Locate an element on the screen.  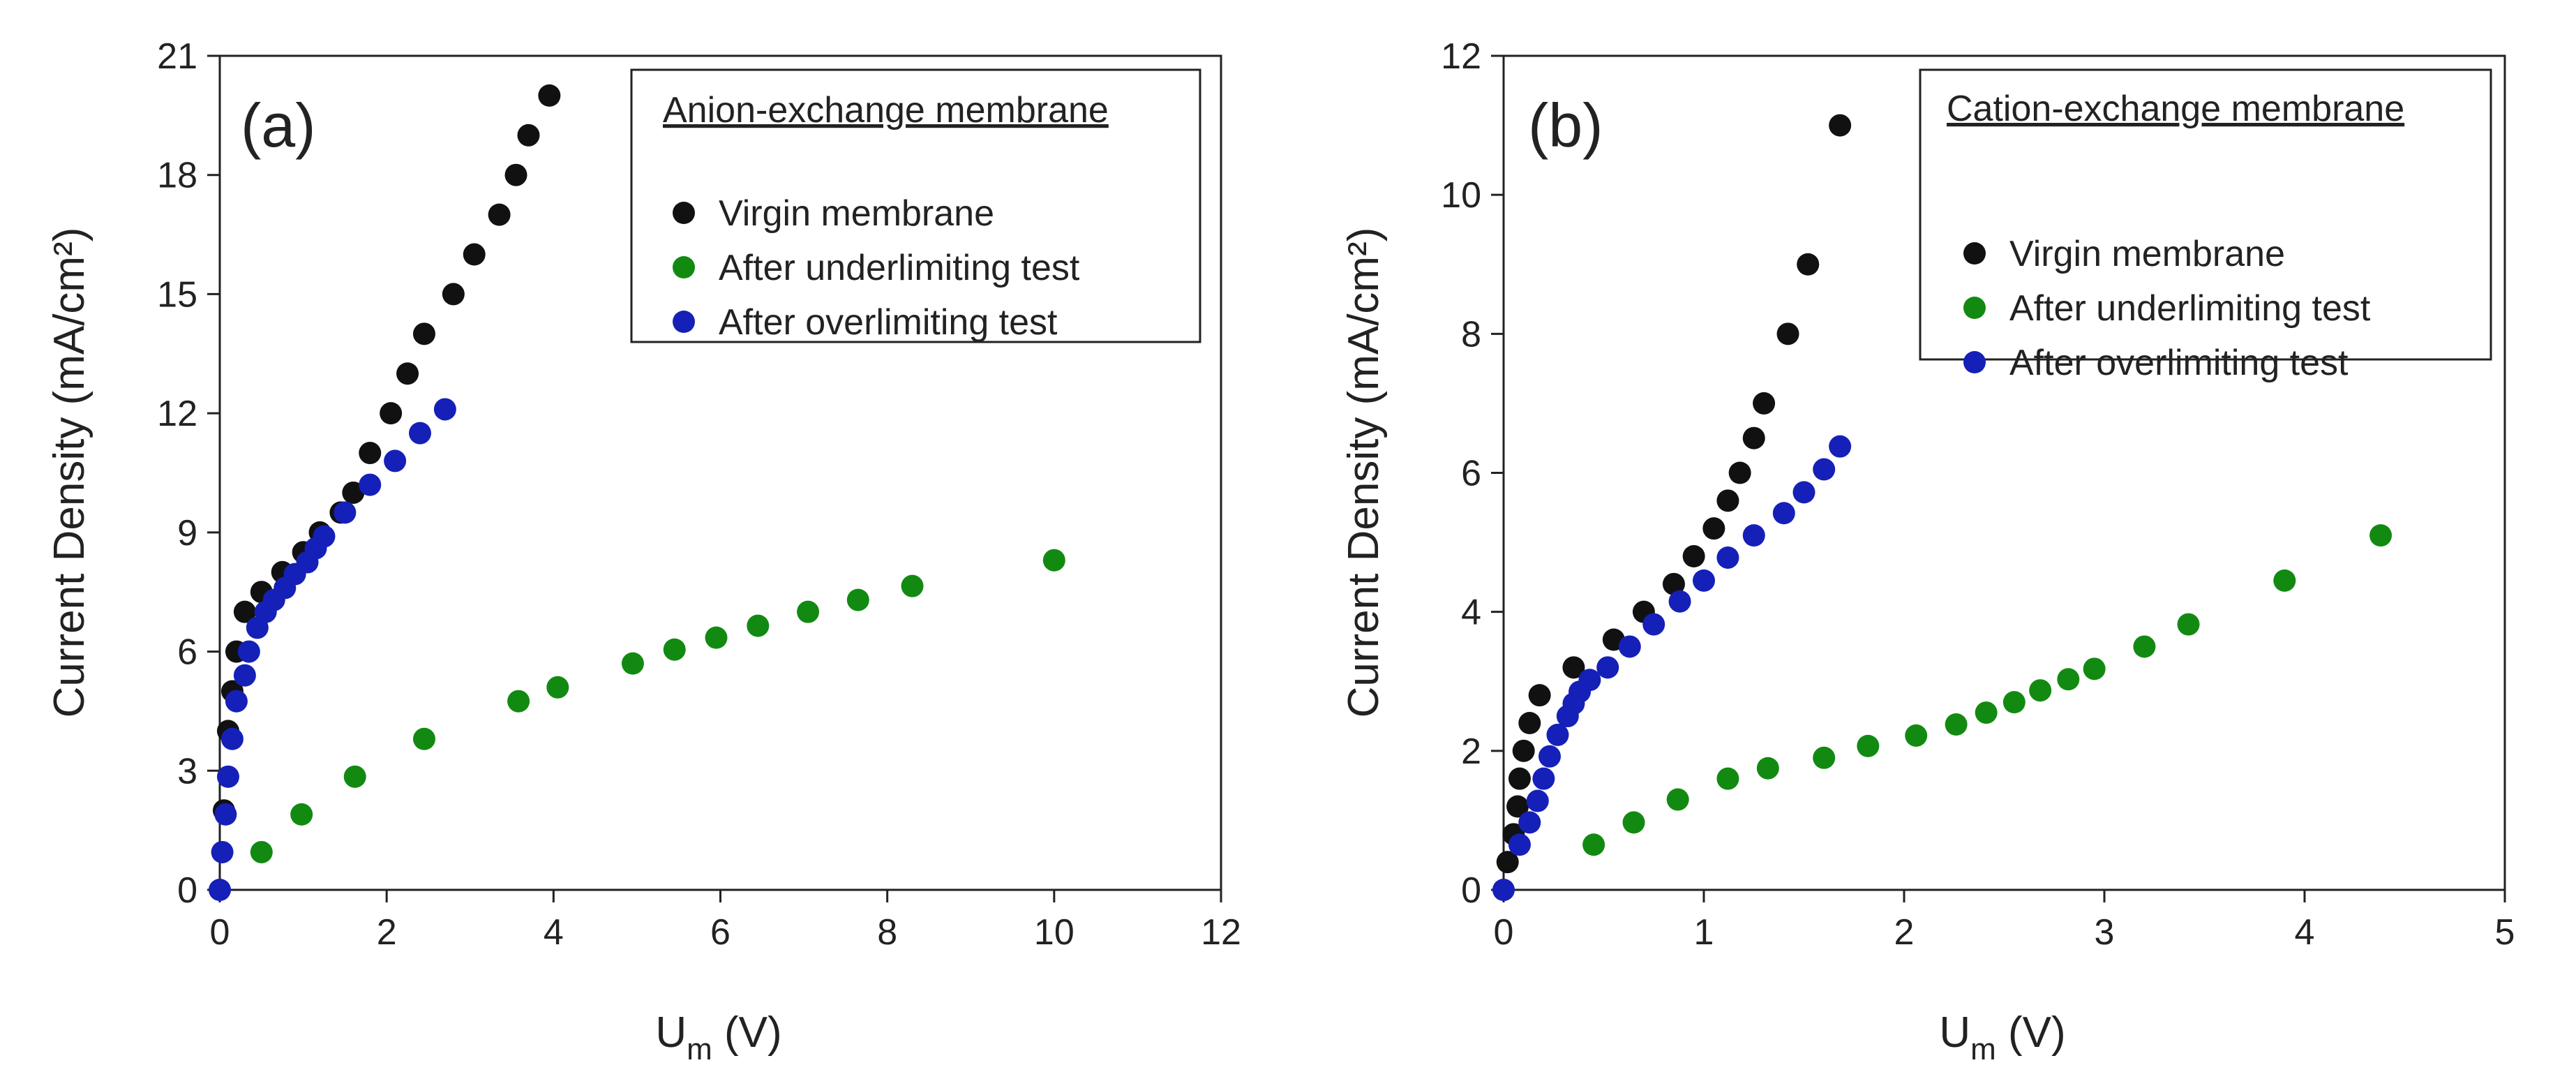
x-tick-label: 5 is located at coordinates (2505, 932).